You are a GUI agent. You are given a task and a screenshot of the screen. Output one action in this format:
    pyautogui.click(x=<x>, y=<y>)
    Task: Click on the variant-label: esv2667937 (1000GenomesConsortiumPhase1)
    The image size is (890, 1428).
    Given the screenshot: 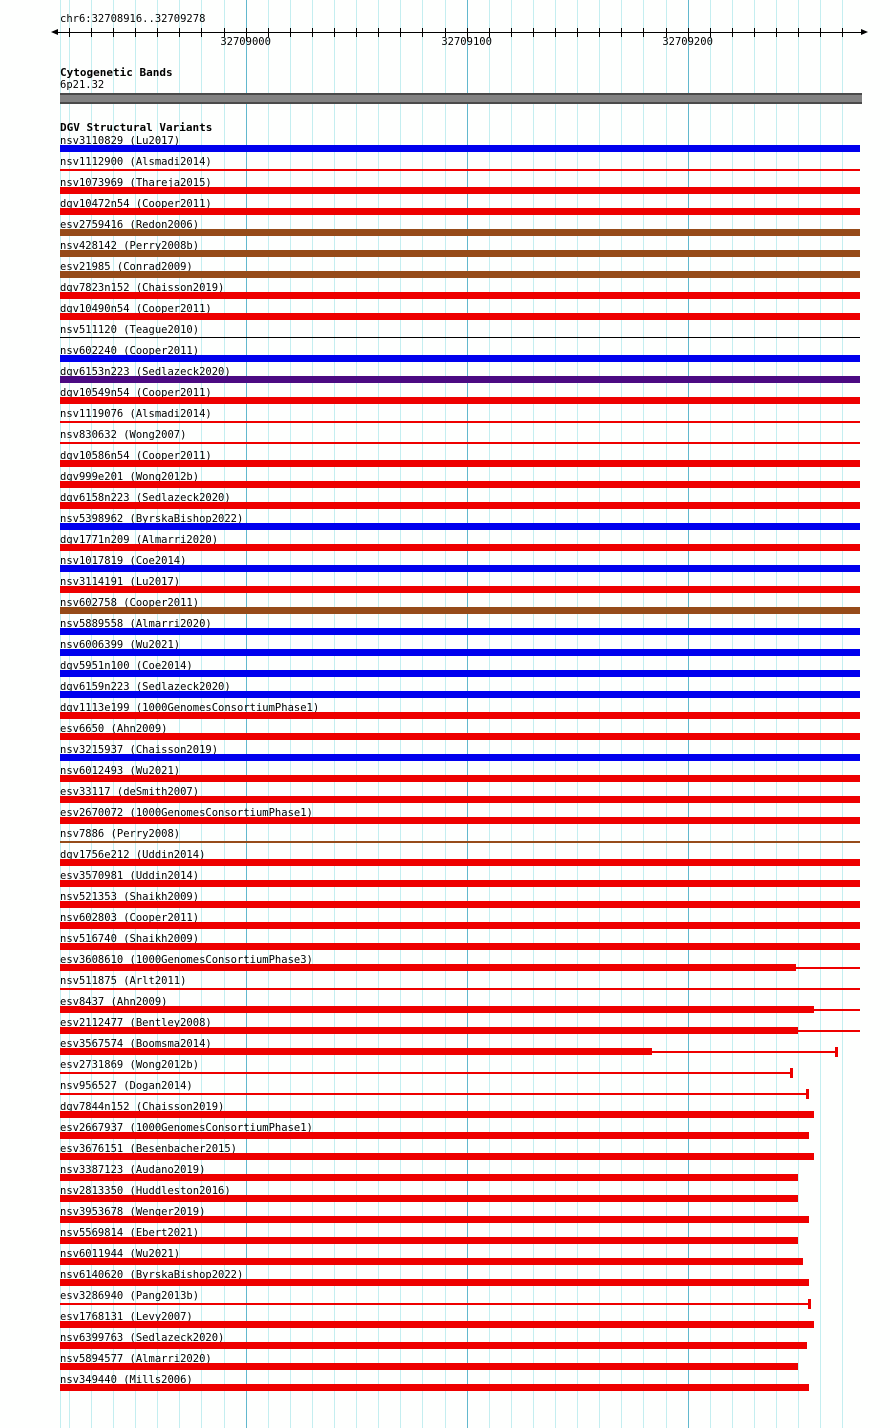 What is the action you would take?
    pyautogui.click(x=186, y=1128)
    